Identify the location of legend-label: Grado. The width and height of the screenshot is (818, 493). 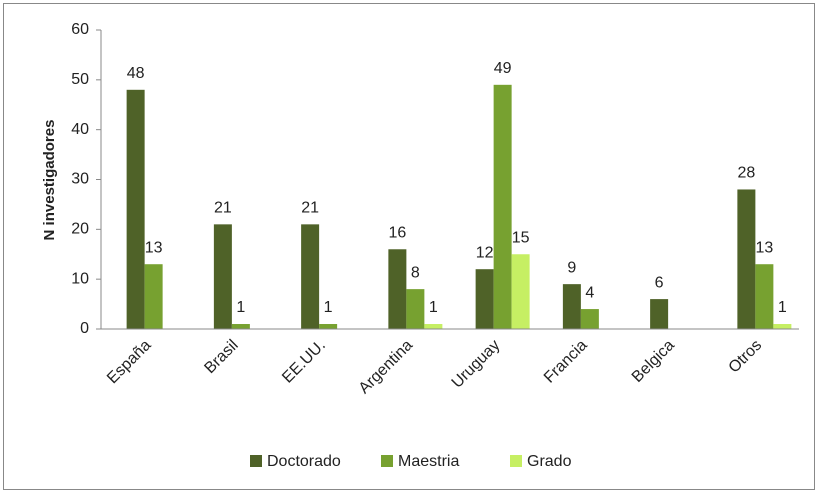
(549, 461).